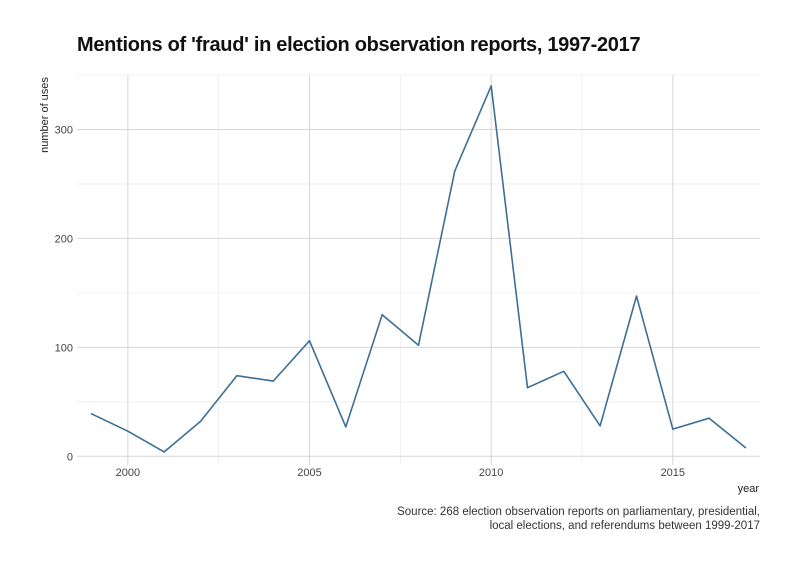 The height and width of the screenshot is (571, 800). What do you see at coordinates (749, 489) in the screenshot?
I see `x-axis-title: year` at bounding box center [749, 489].